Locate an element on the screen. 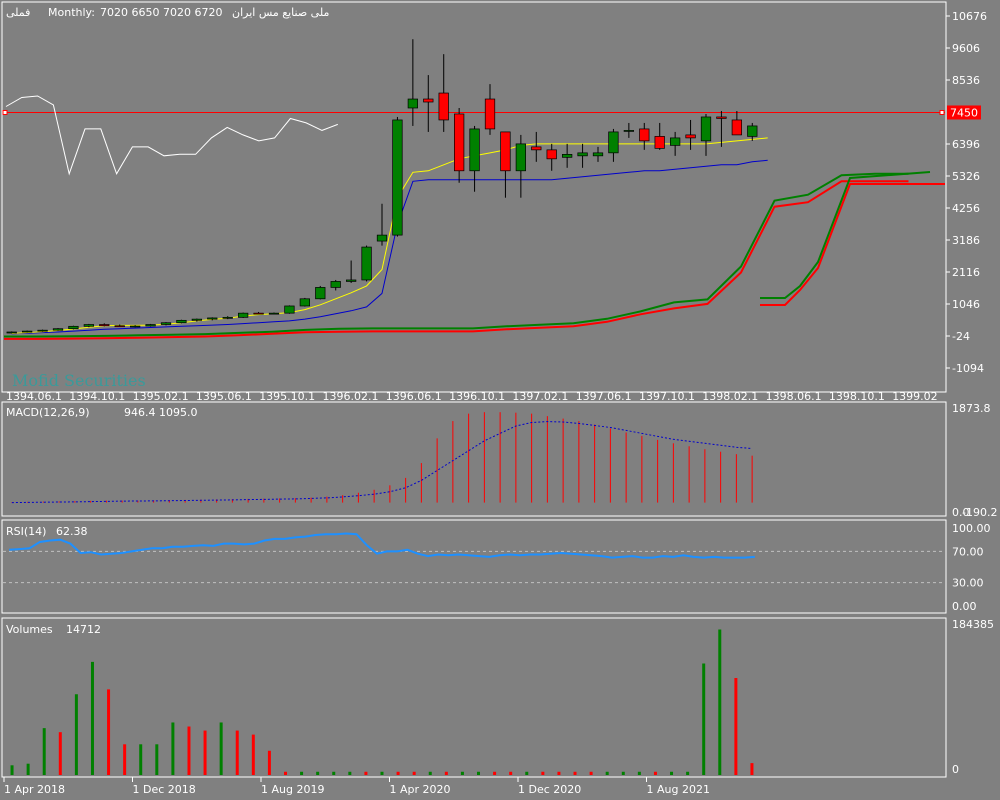  current-price-tag is located at coordinates (964, 112).